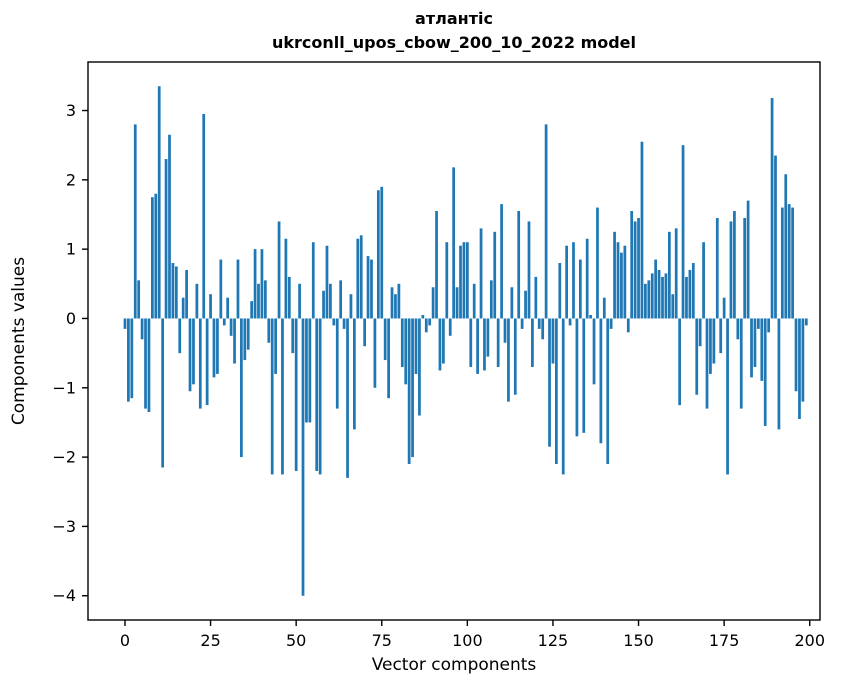 This screenshot has width=847, height=696. Describe the element at coordinates (71, 318) in the screenshot. I see `y-tick-label: 0` at that location.